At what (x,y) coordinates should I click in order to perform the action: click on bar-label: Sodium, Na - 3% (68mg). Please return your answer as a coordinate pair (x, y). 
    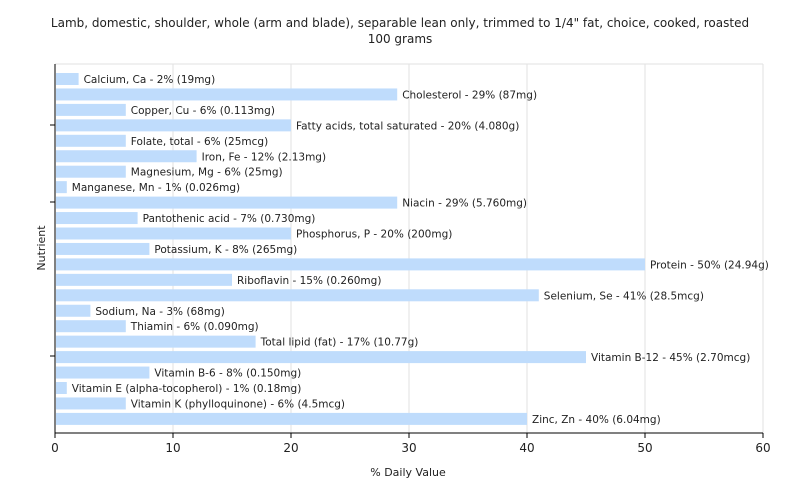
    Looking at the image, I should click on (159, 312).